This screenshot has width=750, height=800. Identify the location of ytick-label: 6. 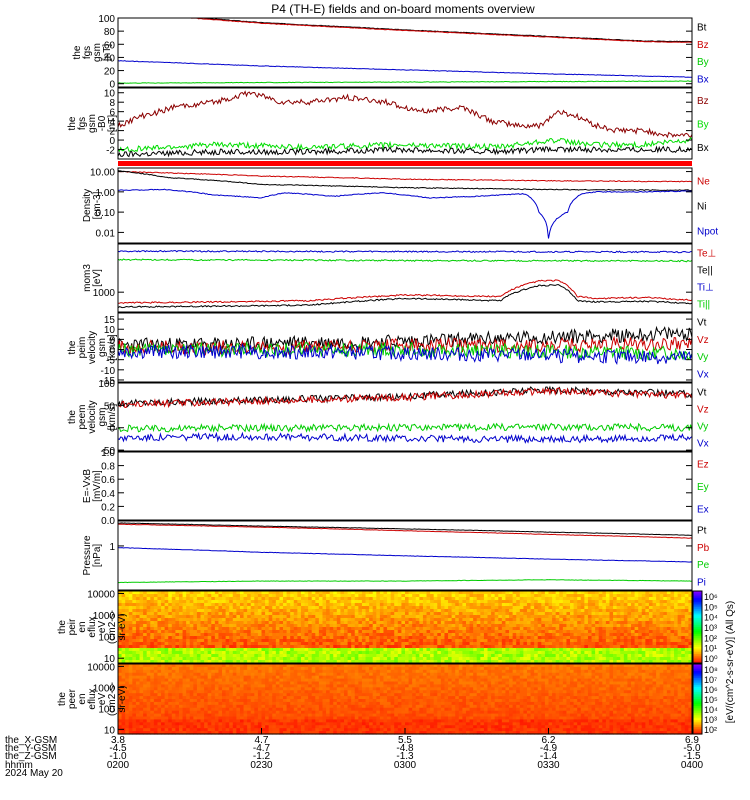
(112, 113).